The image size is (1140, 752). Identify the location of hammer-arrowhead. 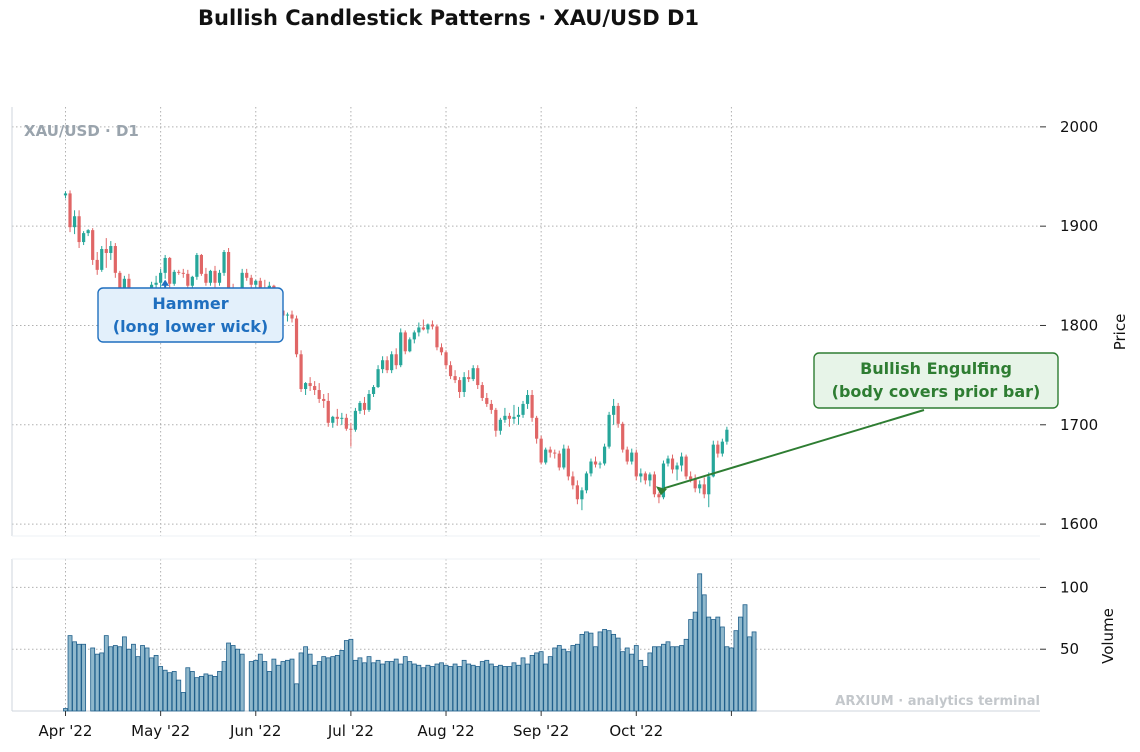
(165, 282).